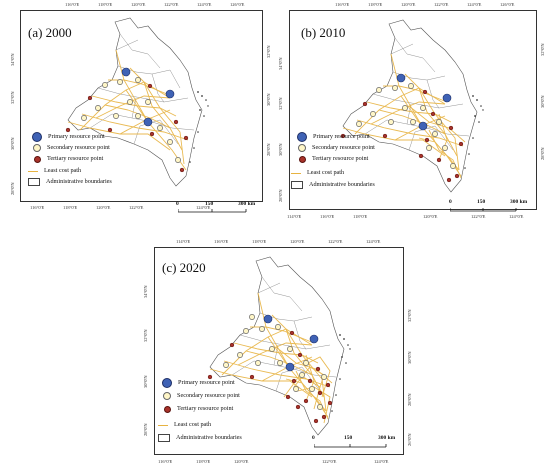  I want to click on bottom-tick: 114°0'E, so click(294, 216).